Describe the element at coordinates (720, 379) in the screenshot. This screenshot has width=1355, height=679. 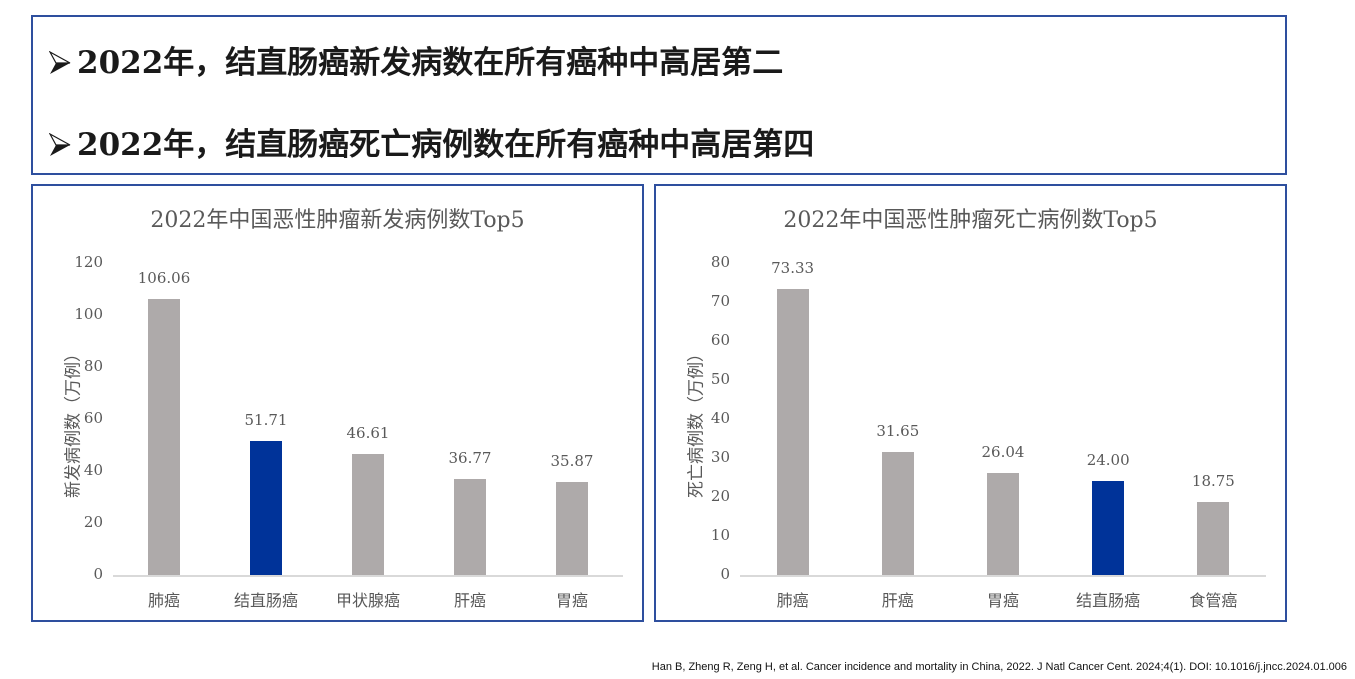
I see `y-tick-label: 50` at that location.